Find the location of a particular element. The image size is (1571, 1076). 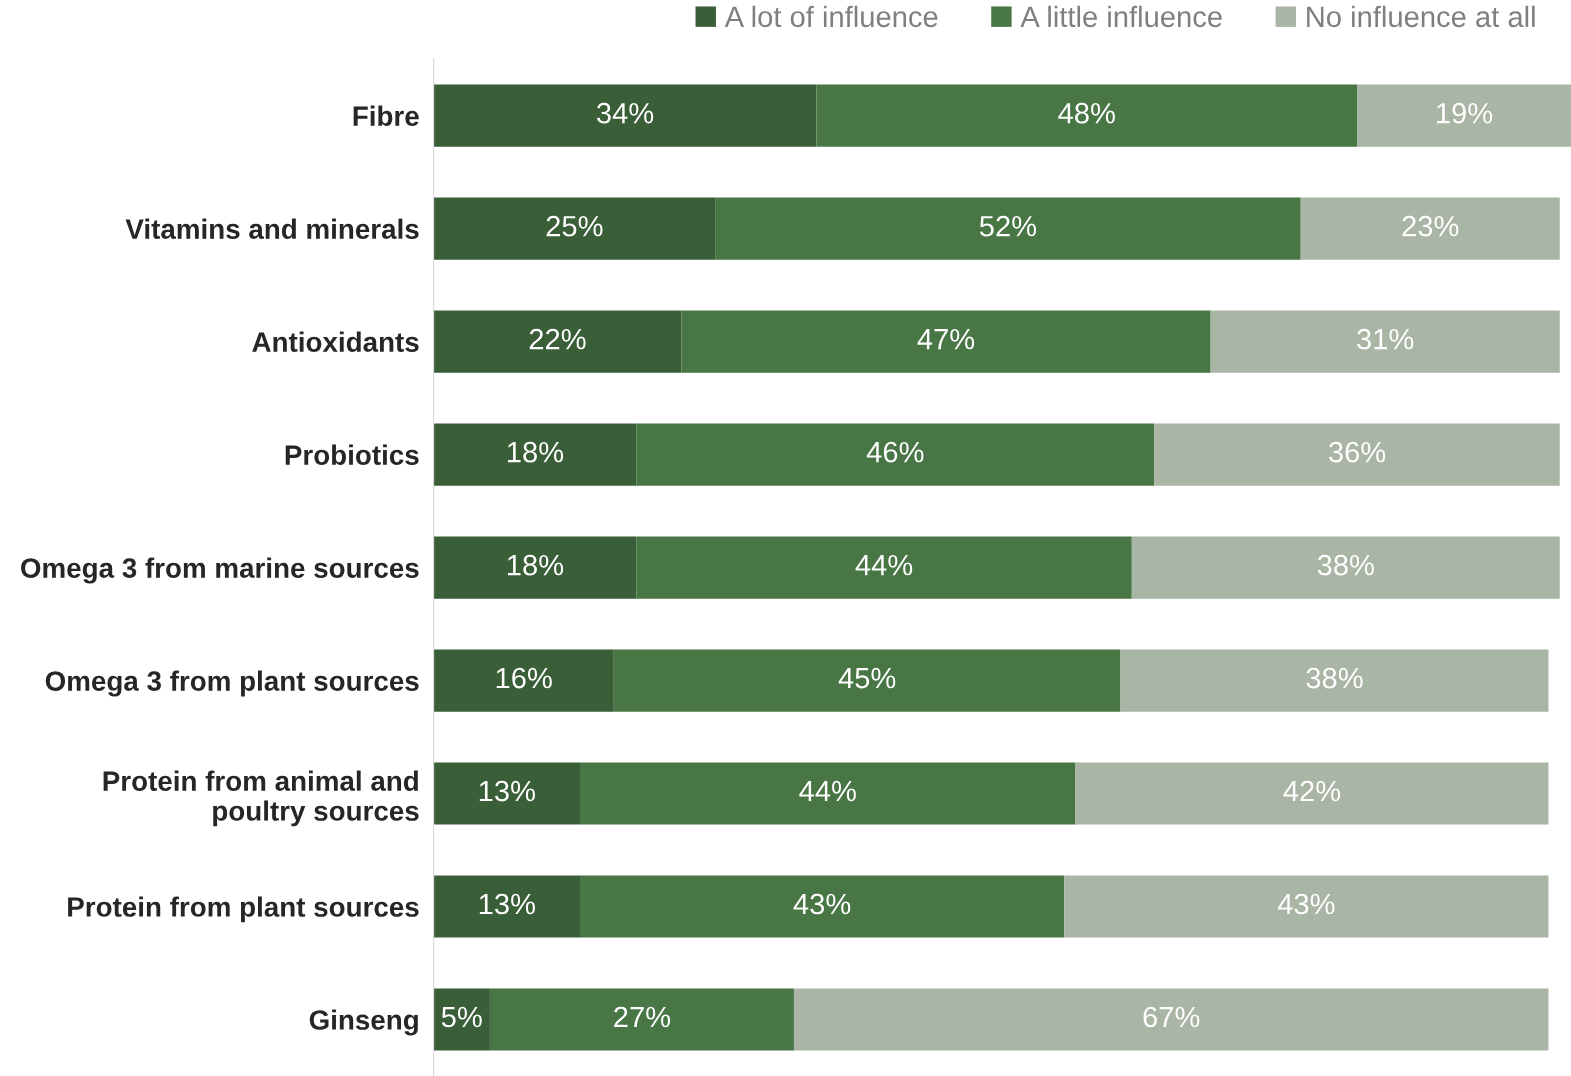

data-label: 27% is located at coordinates (642, 1017).